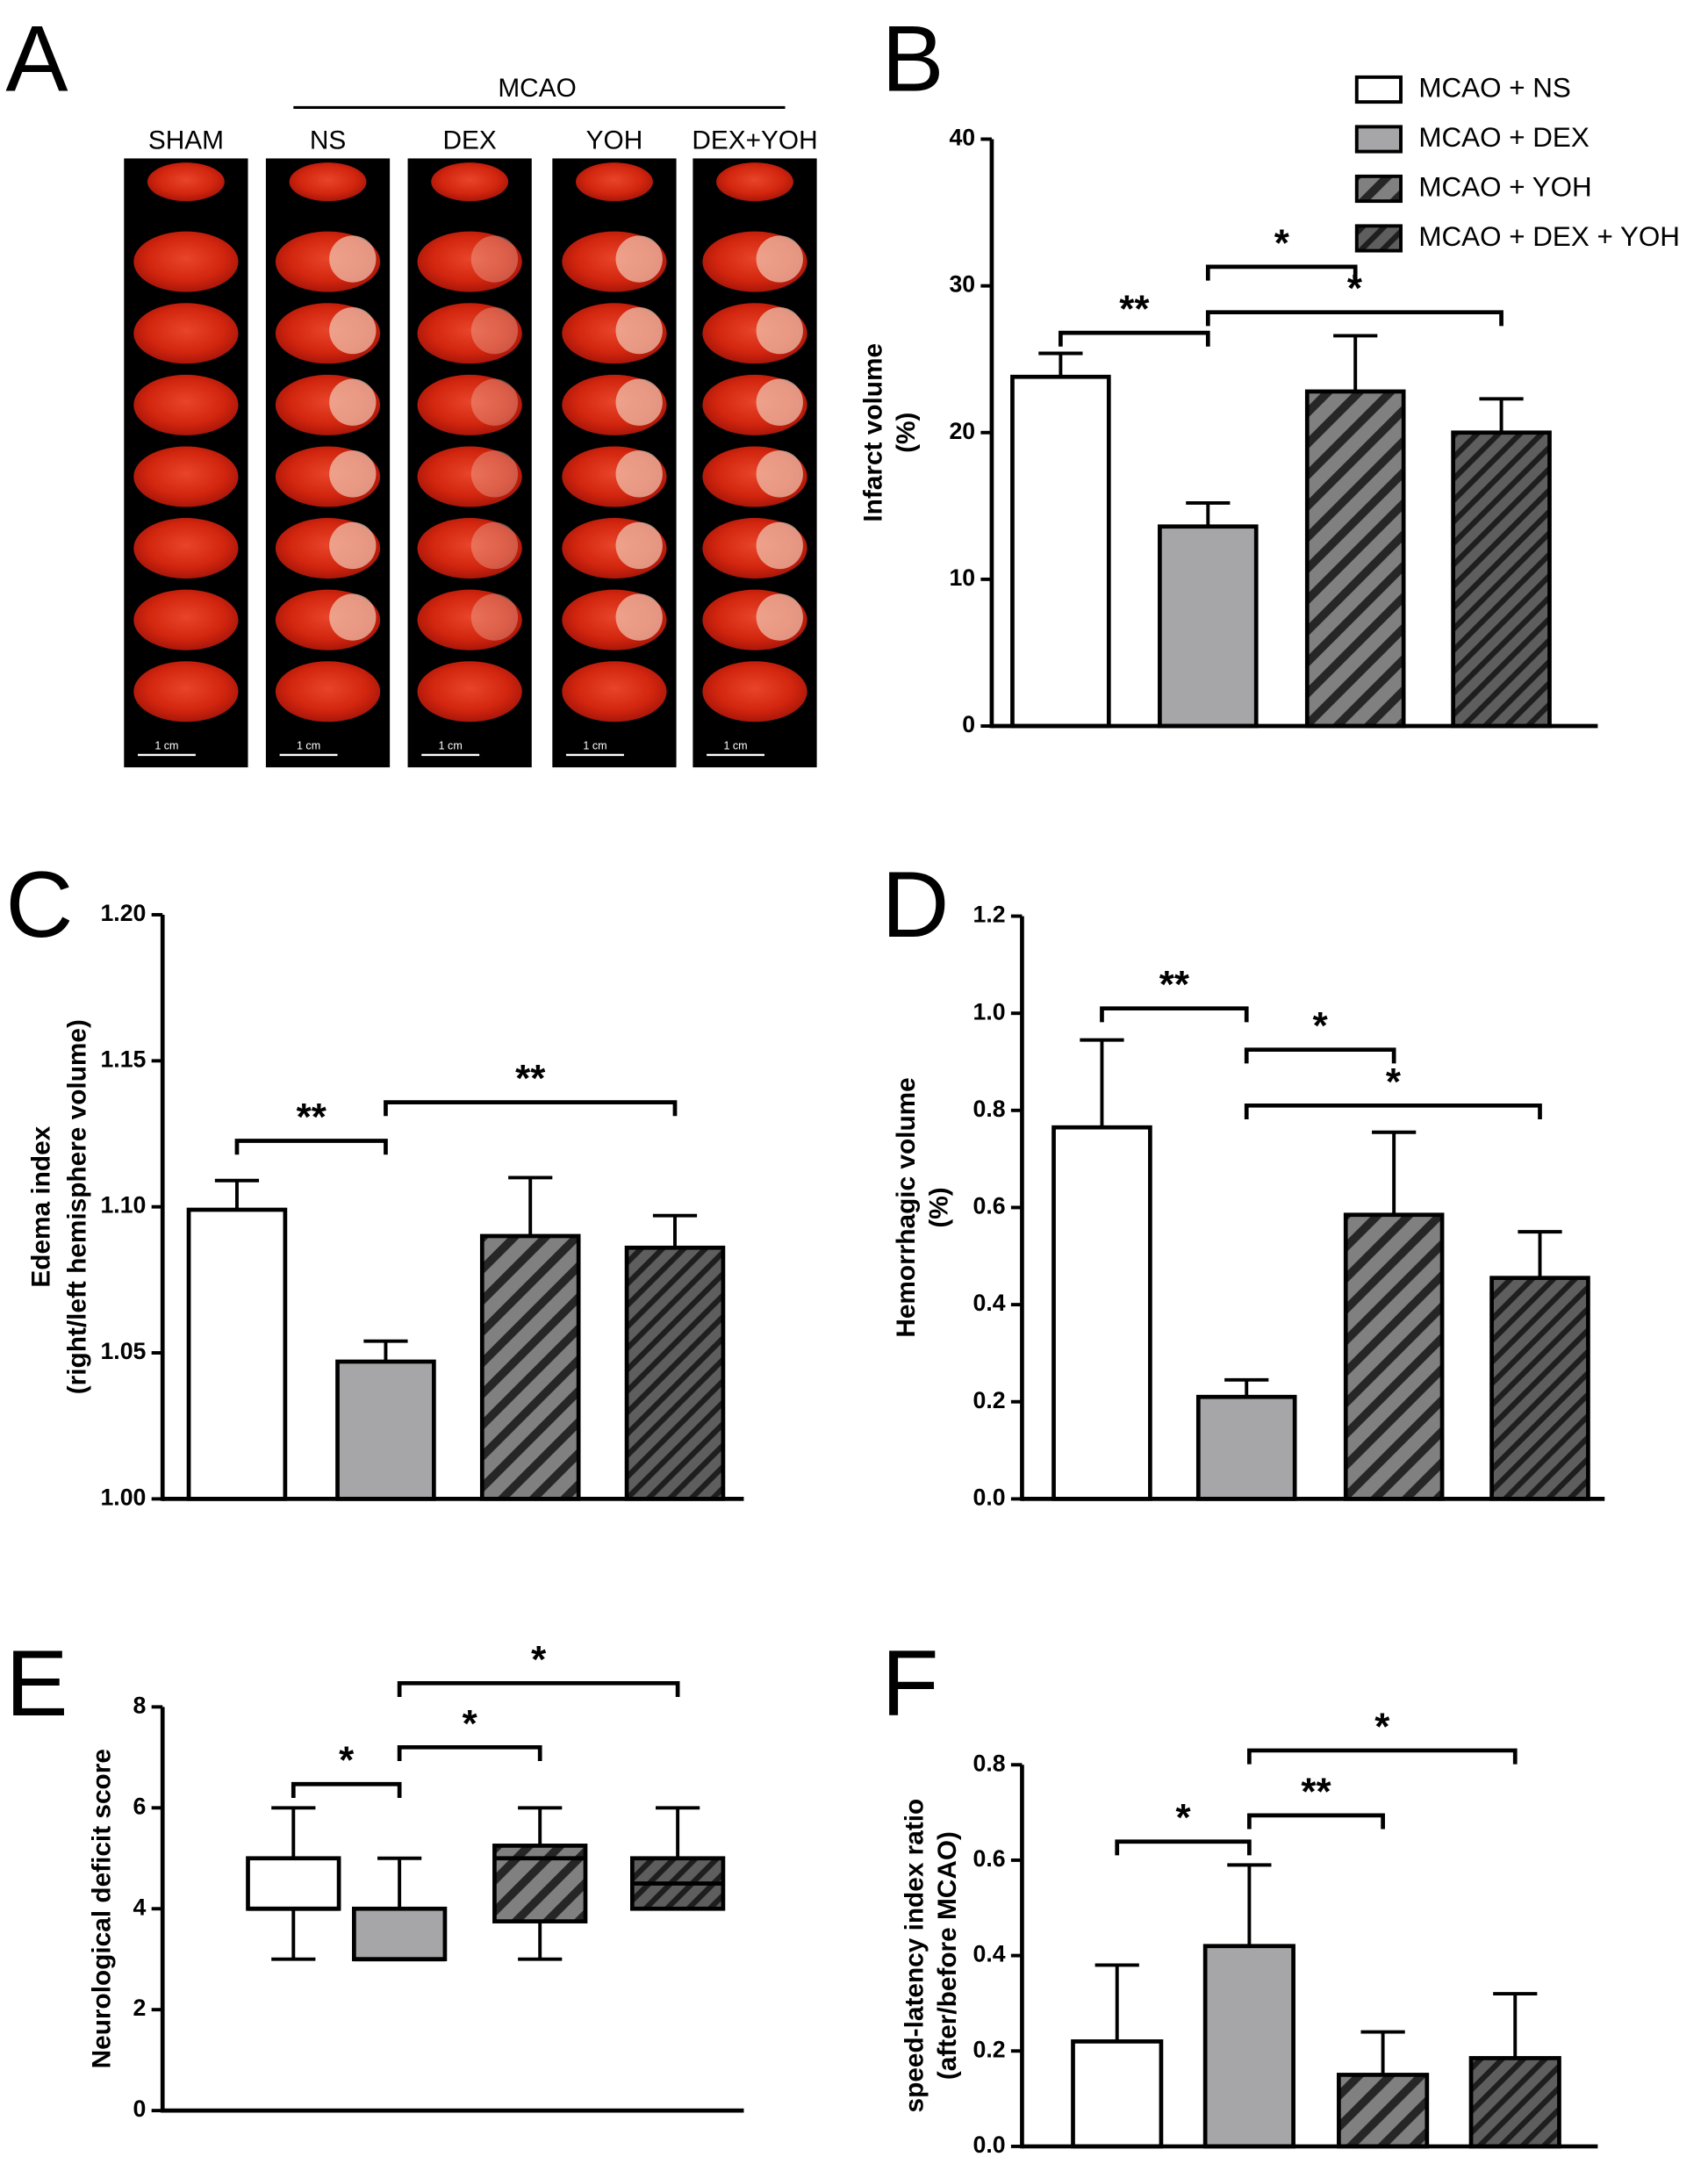  What do you see at coordinates (754, 140) in the screenshot?
I see `column-label: DEX+YOH` at bounding box center [754, 140].